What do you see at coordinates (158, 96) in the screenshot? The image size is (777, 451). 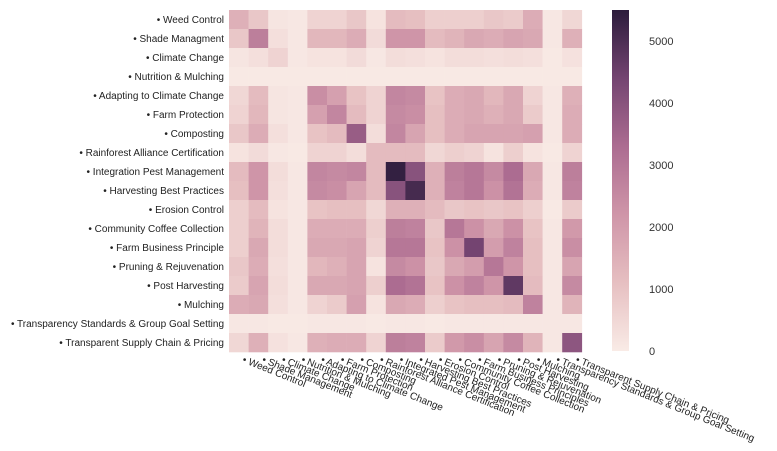 I see `y-tick-label: • Adapting to Climate Change` at bounding box center [158, 96].